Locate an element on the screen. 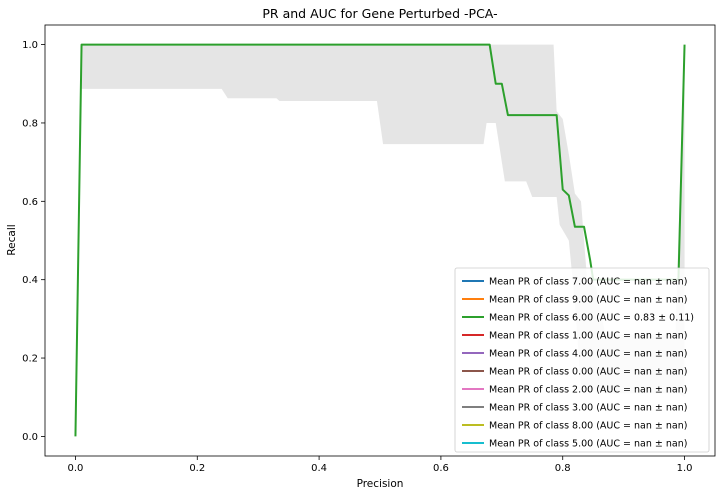  legend-label: Mean PR of class 7.00 (AUC = nan ± nan) is located at coordinates (588, 282).